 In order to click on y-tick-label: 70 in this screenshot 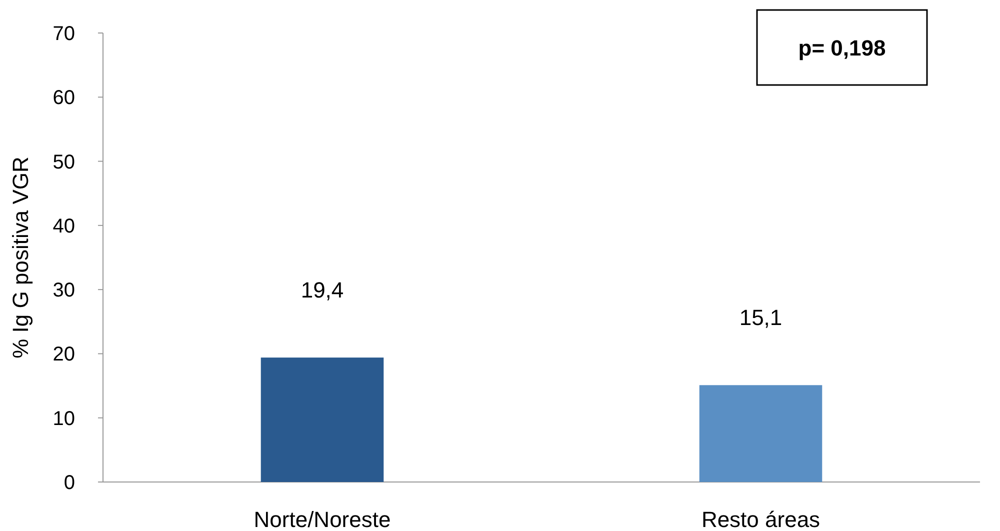, I will do `click(63, 34)`.